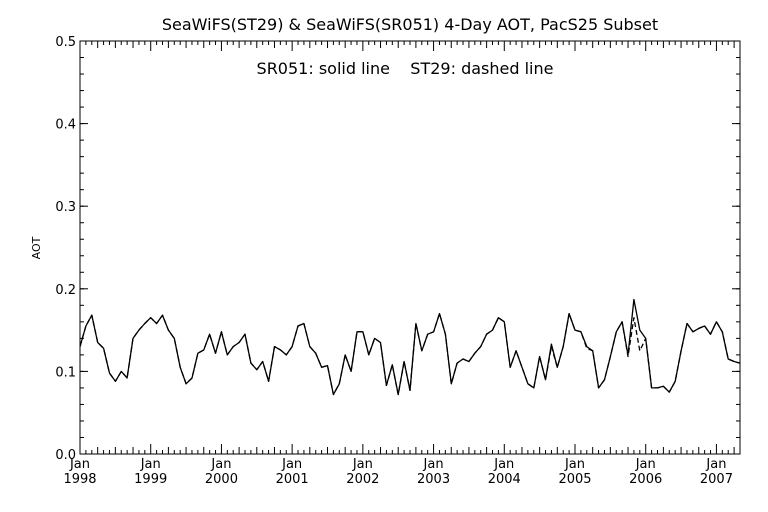 The height and width of the screenshot is (512, 768). I want to click on x-tick-year-label: 2006, so click(645, 479).